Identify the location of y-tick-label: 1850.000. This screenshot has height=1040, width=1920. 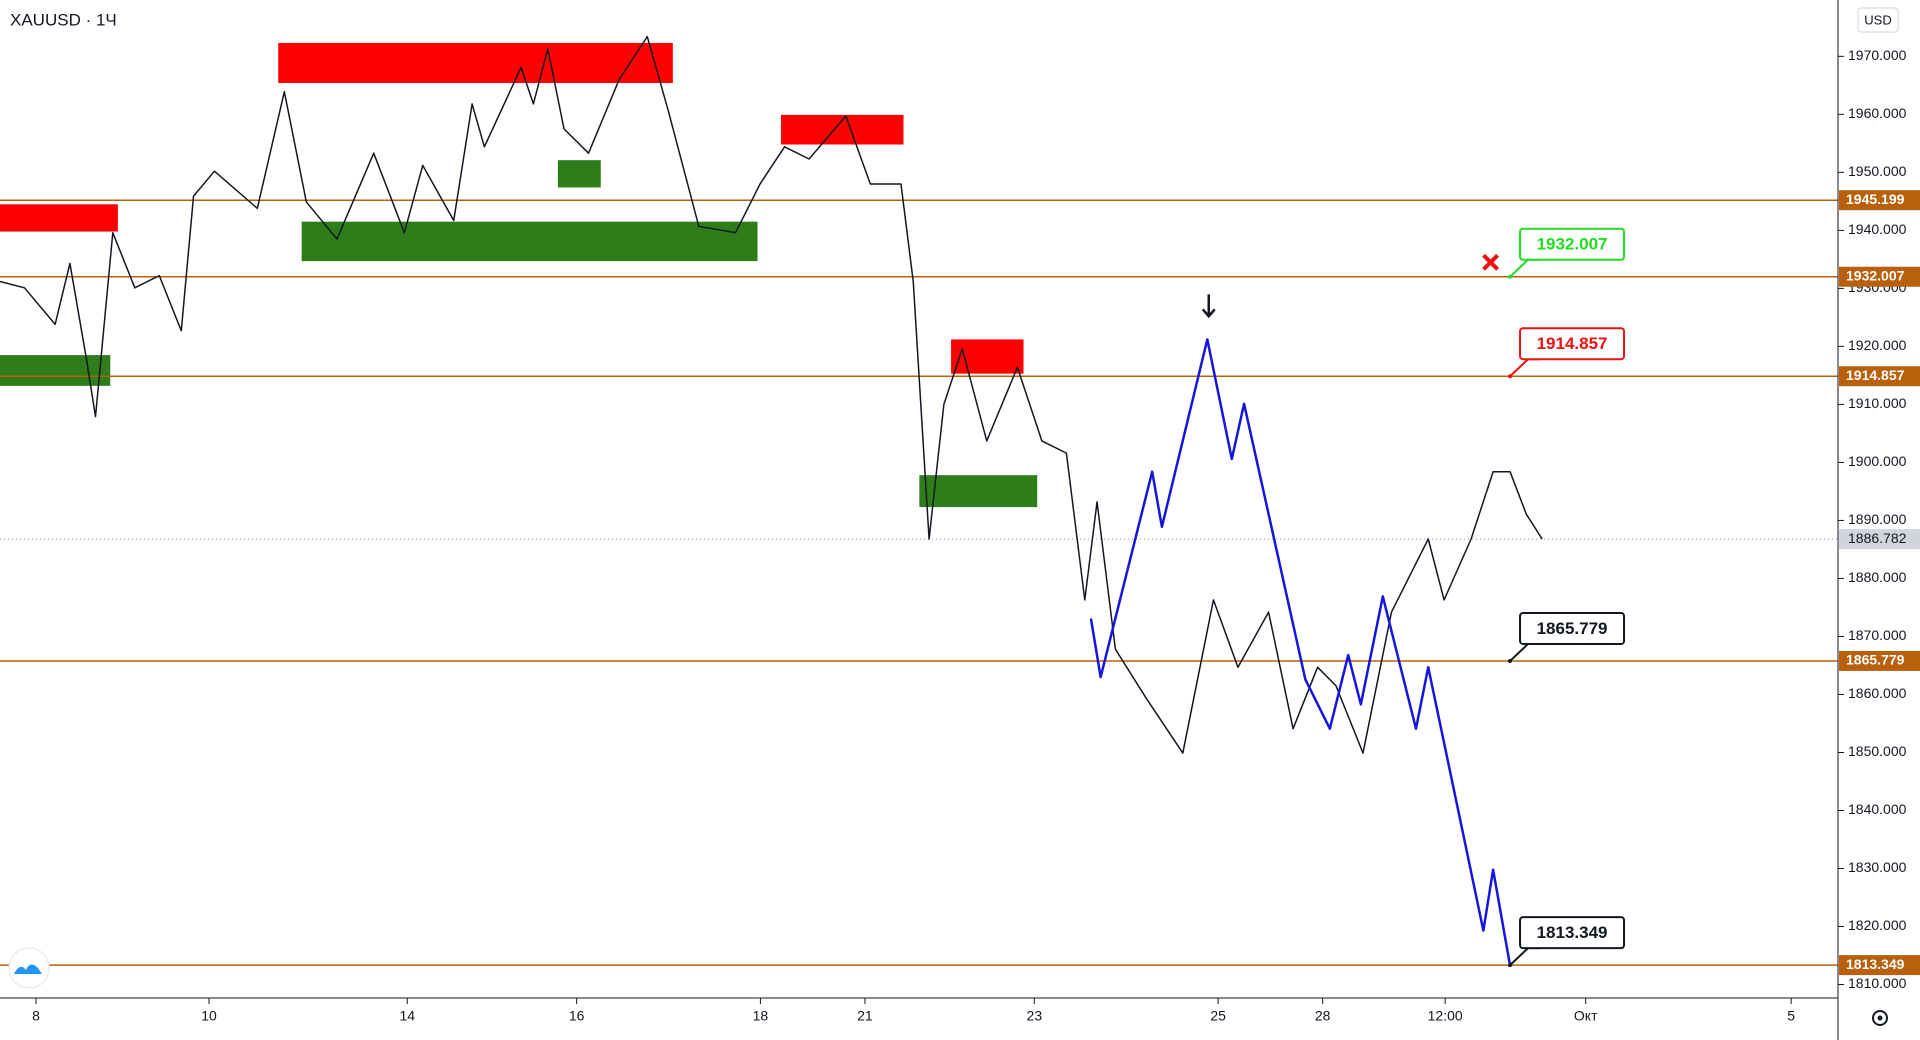
(1877, 751).